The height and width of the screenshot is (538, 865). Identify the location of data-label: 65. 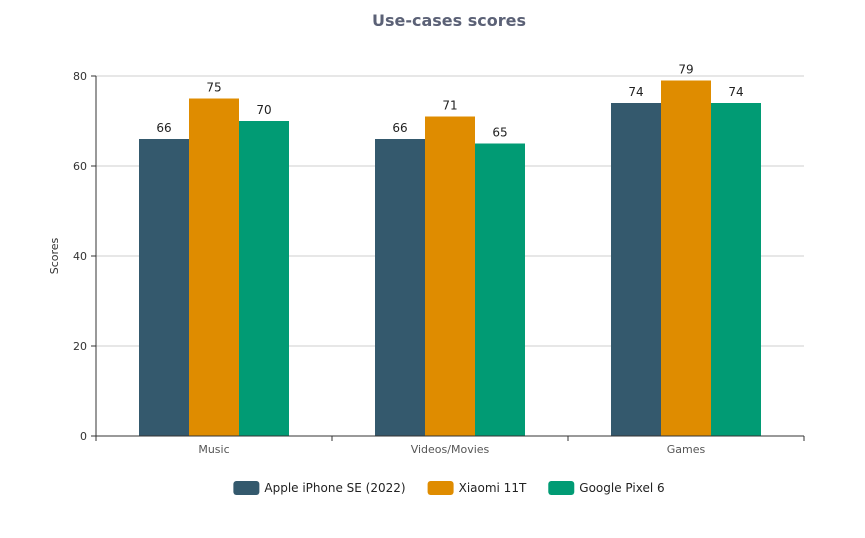
(499, 133).